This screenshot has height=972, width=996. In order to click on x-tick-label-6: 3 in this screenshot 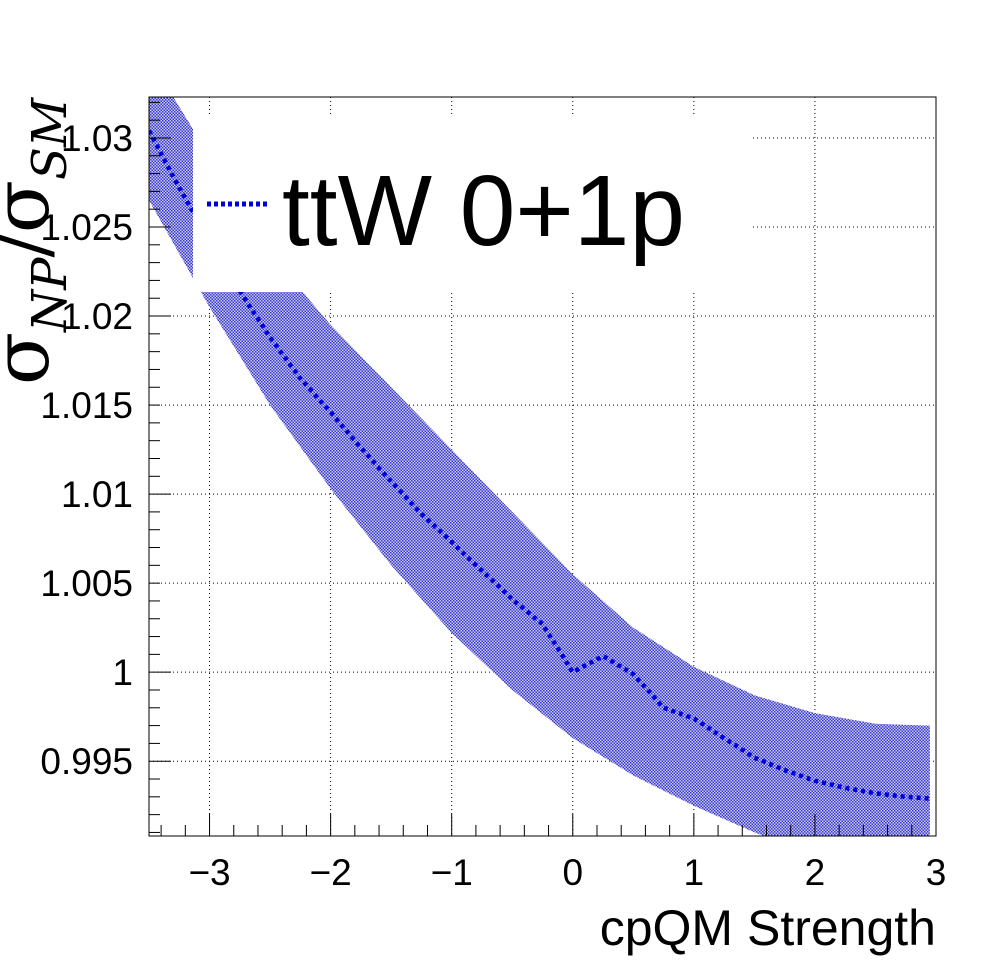, I will do `click(936, 872)`.